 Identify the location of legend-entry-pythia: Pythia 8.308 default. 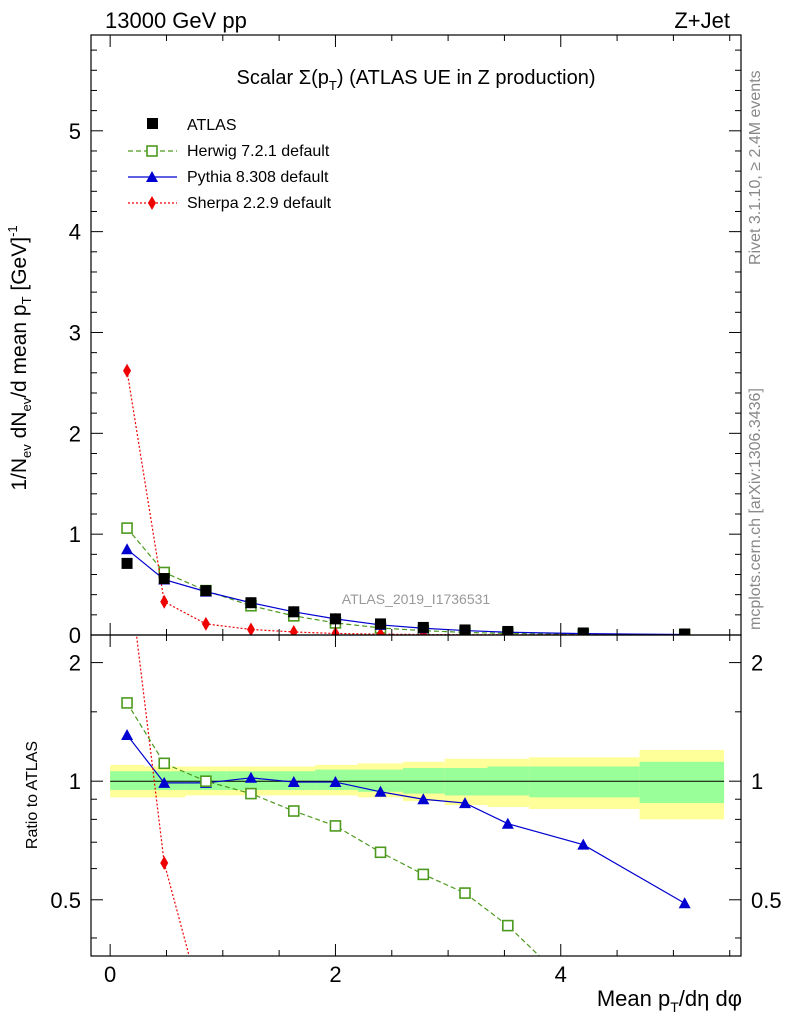
(228, 177).